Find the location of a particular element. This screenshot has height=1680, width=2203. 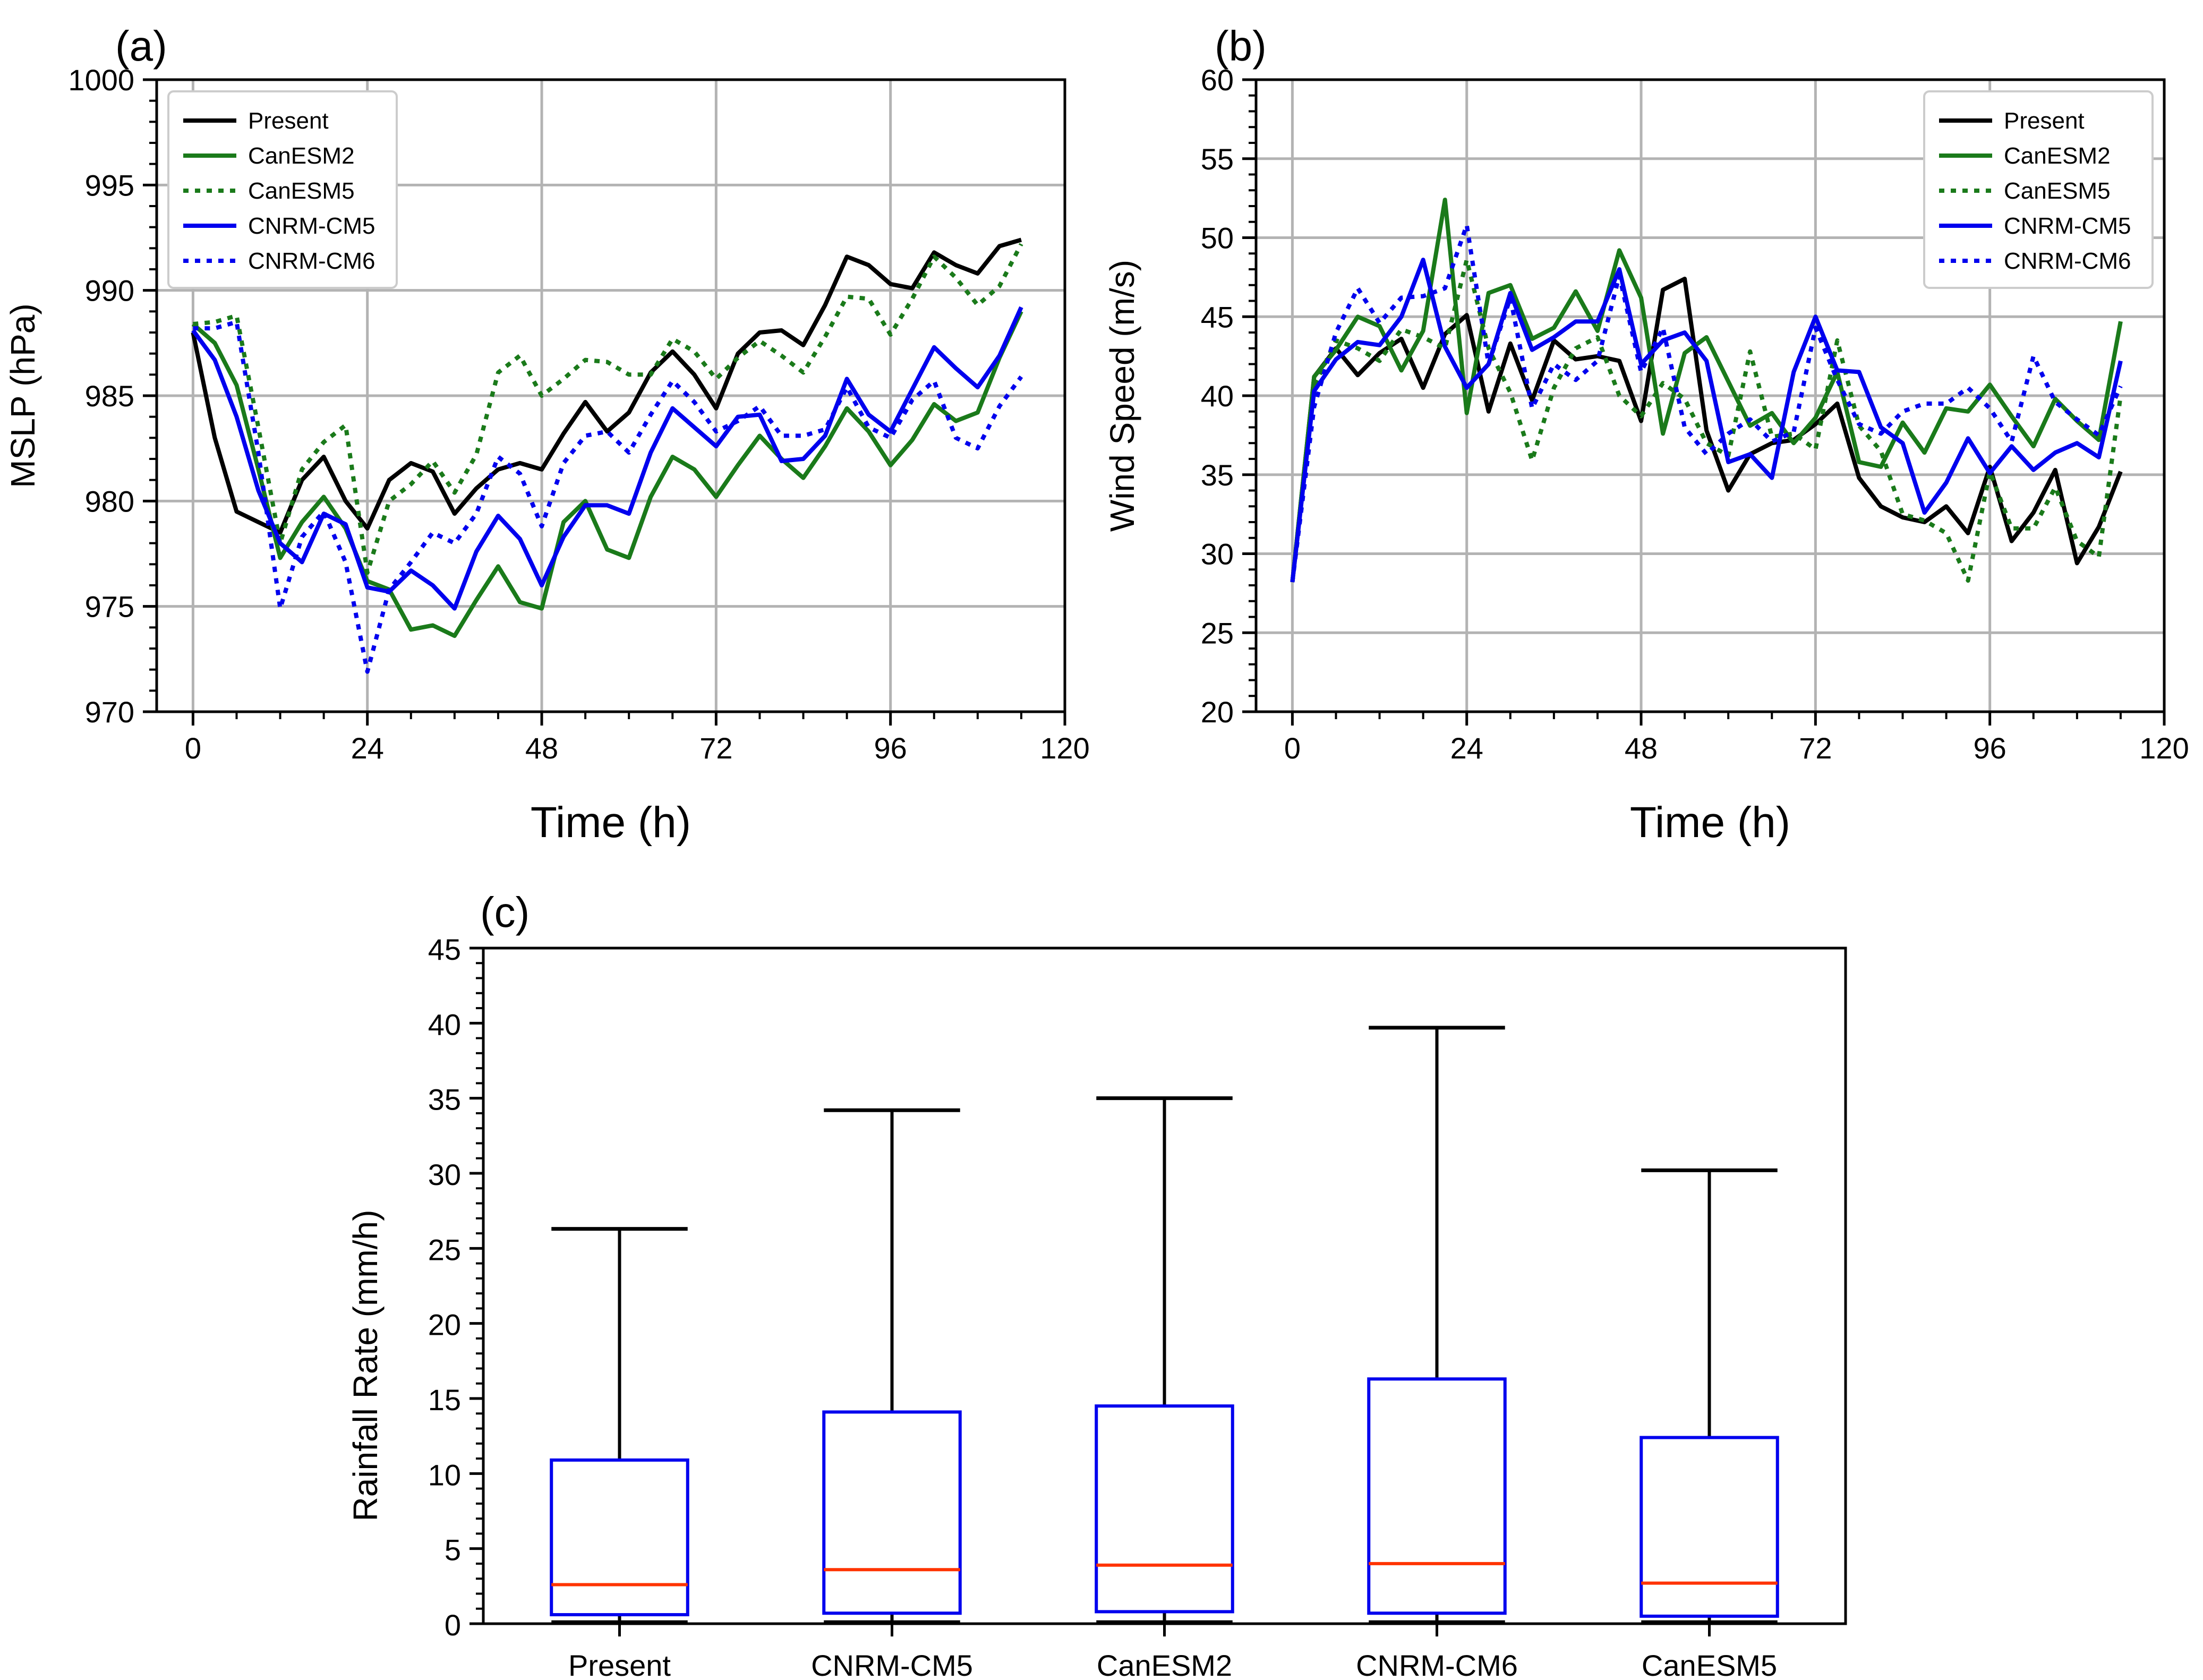

y-tick-label: 10 is located at coordinates (444, 1474).